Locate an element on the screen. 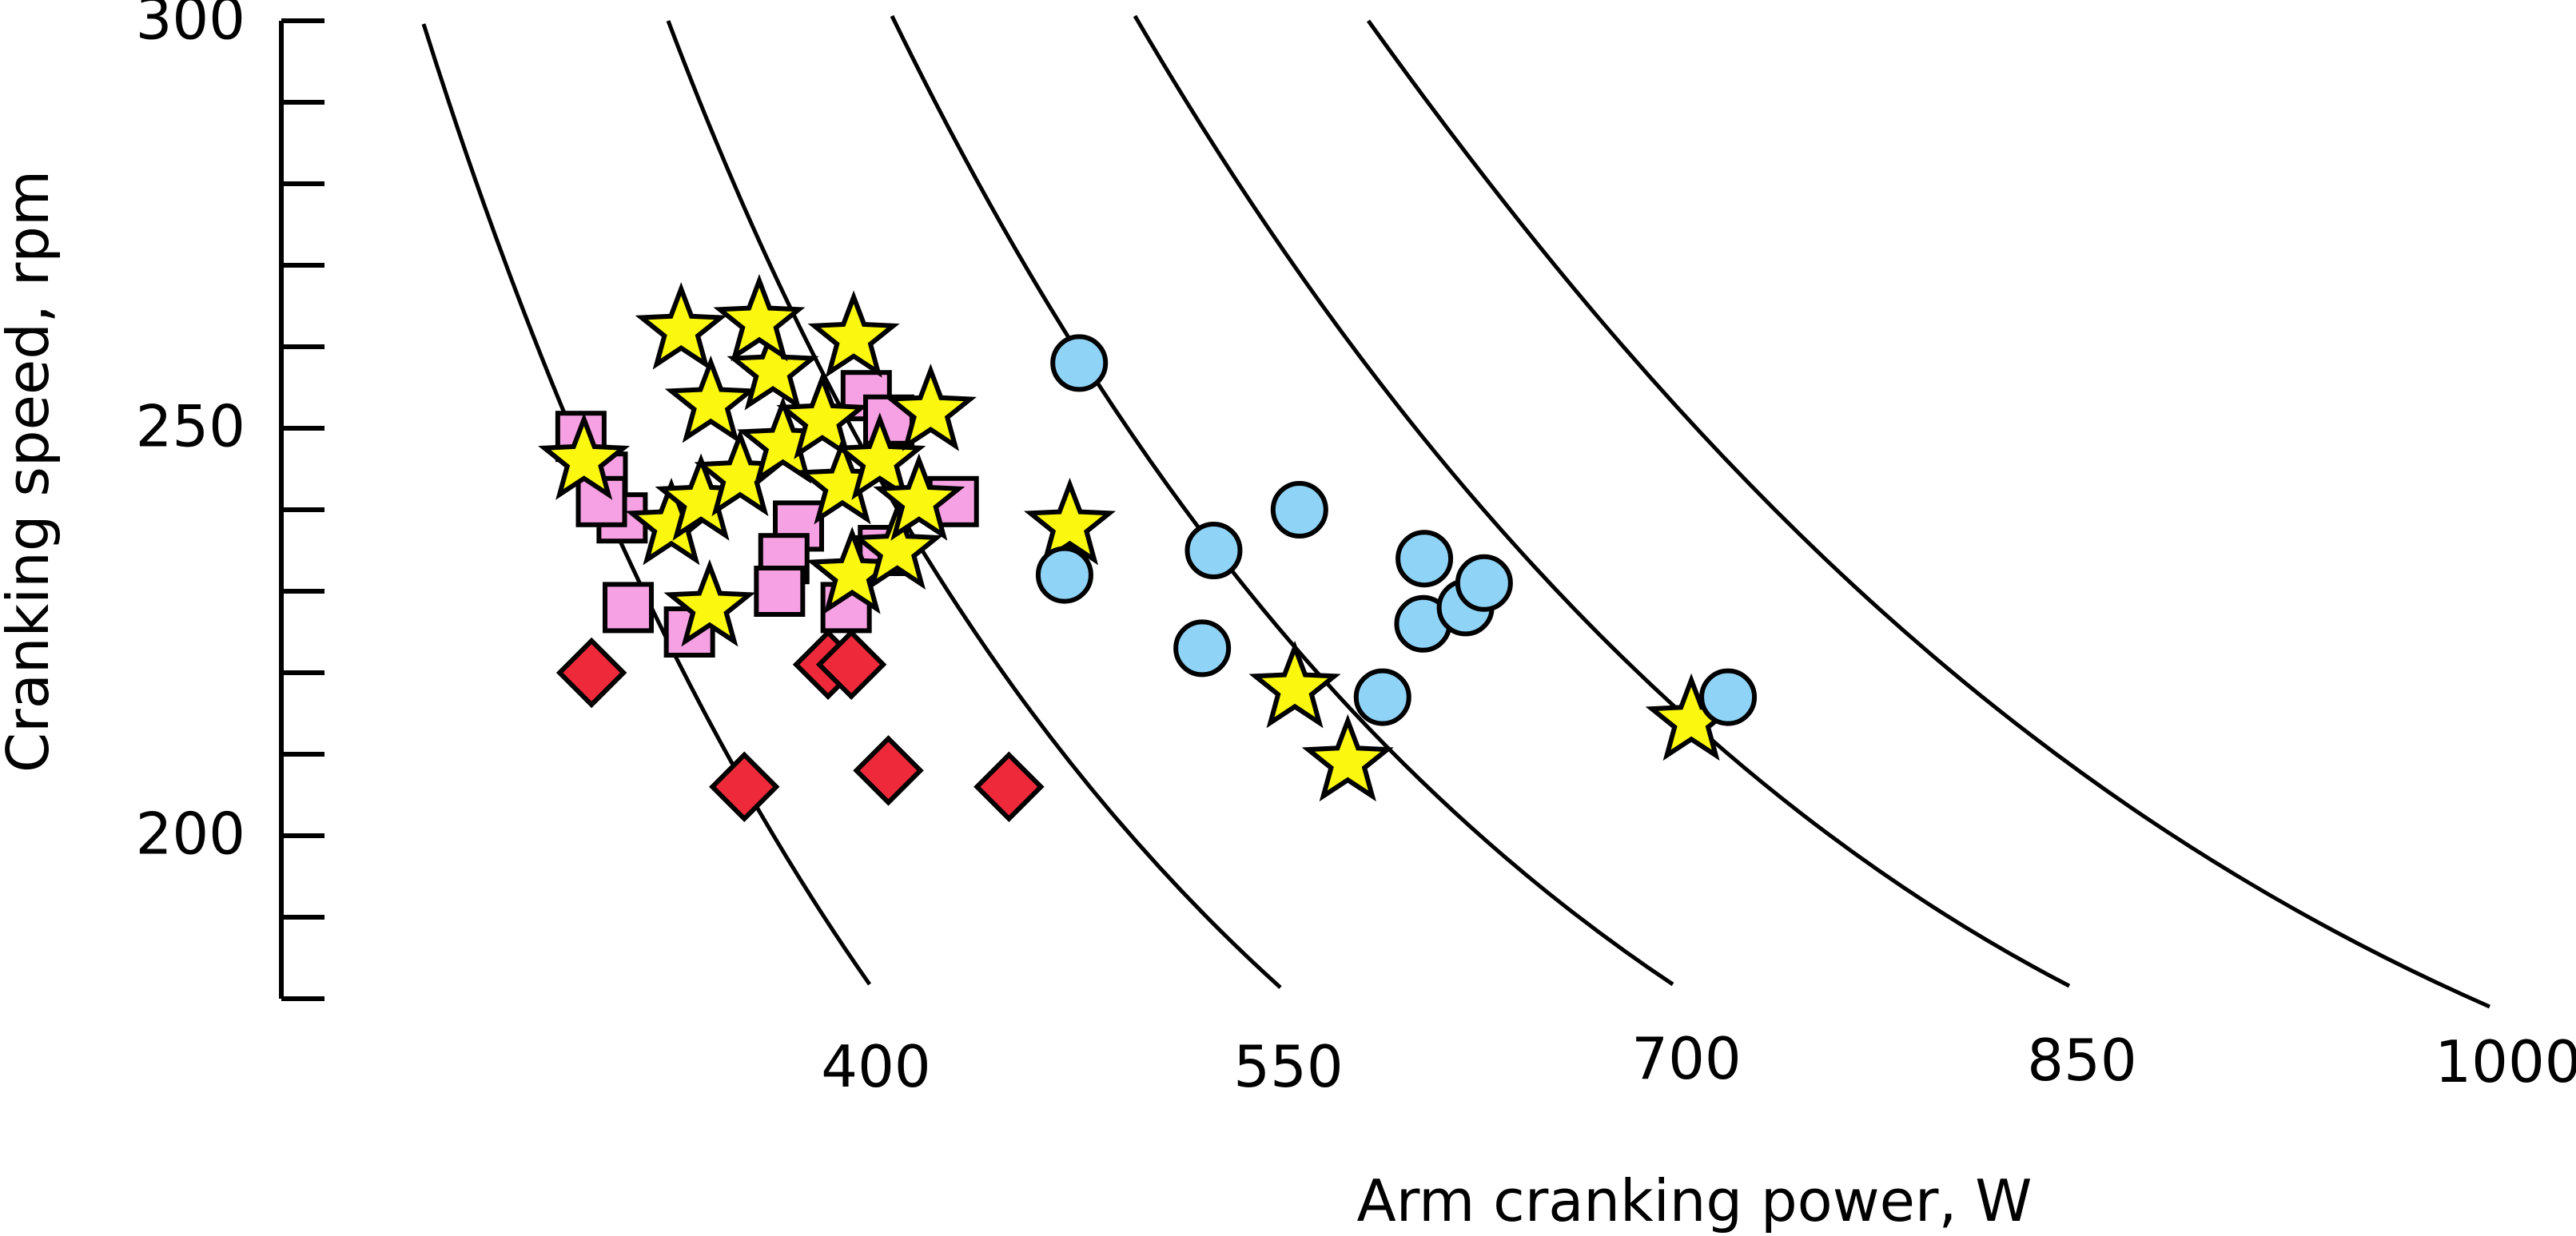 The width and height of the screenshot is (2576, 1236). x-axis-title: Arm cranking power, W is located at coordinates (1695, 1200).